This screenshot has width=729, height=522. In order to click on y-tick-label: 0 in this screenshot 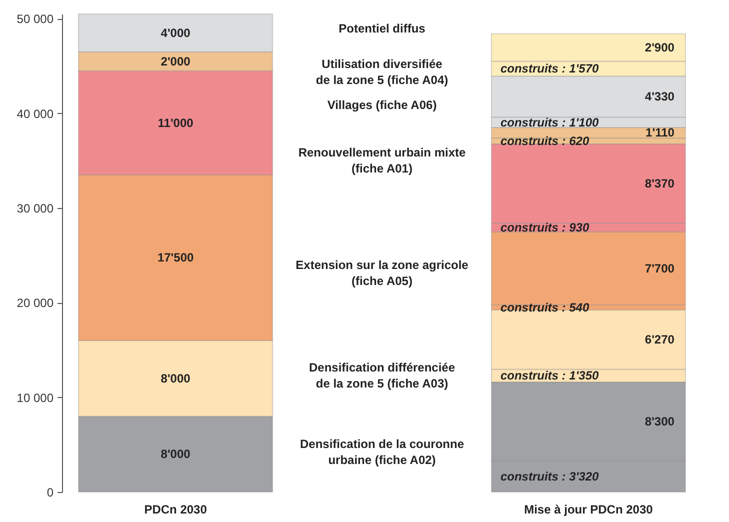, I will do `click(50, 493)`.